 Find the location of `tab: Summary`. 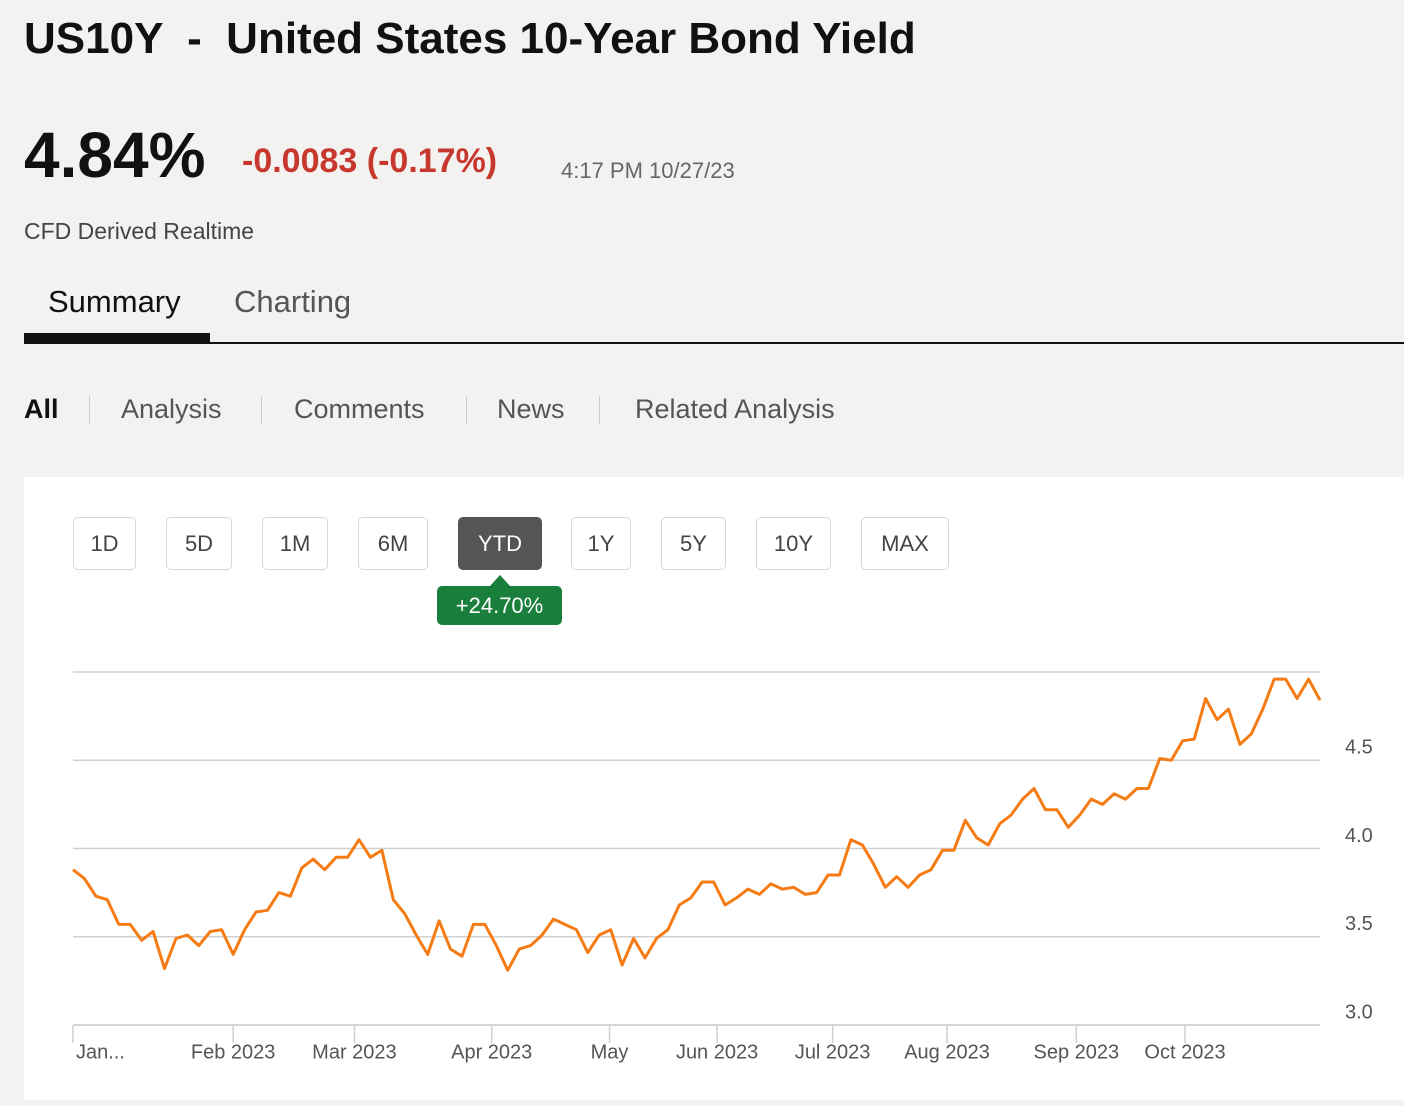

tab: Summary is located at coordinates (114, 301).